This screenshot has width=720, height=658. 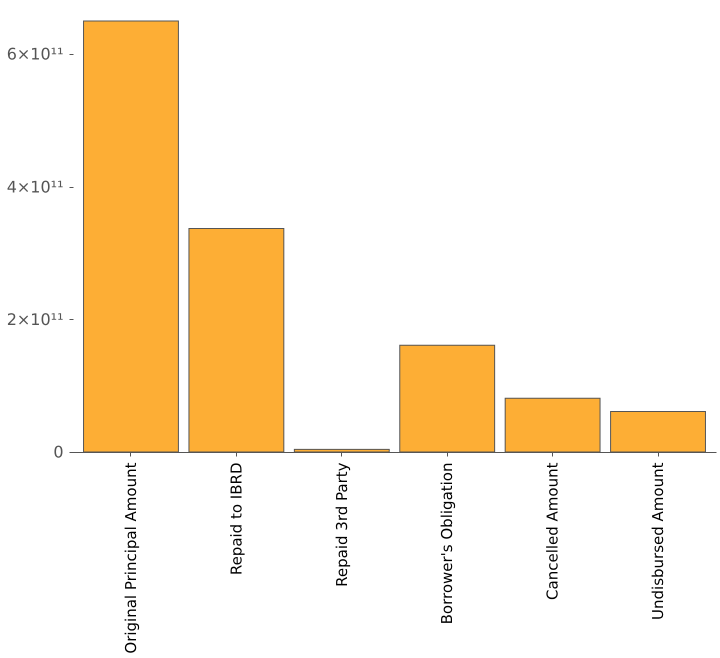 I want to click on x-tick-label: Borrower's Obligation, so click(x=447, y=543).